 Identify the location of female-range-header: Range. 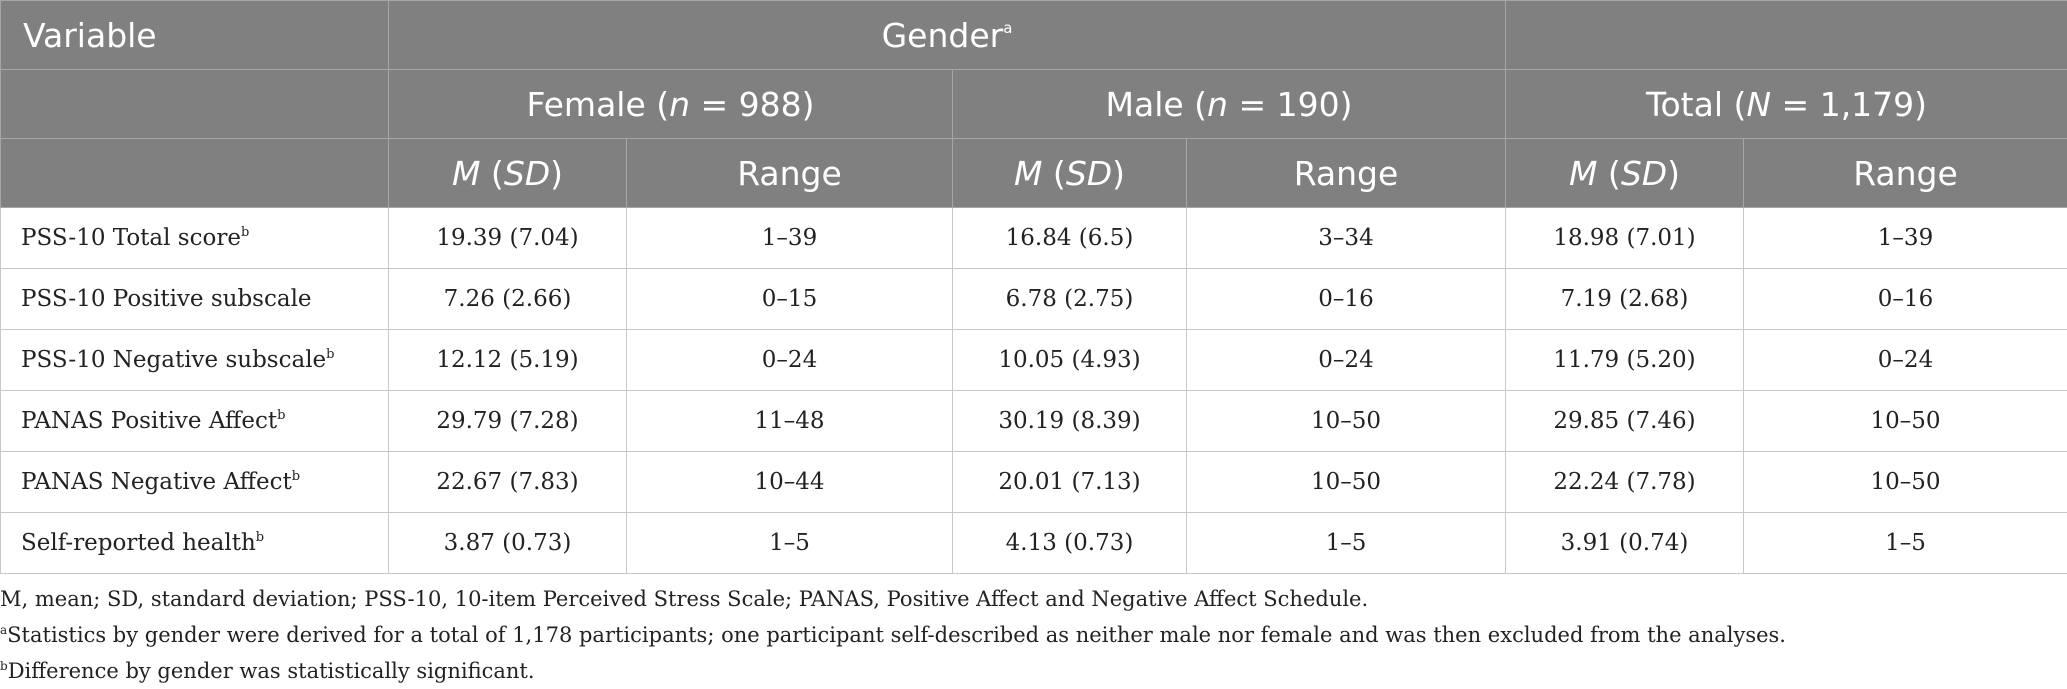
(789, 173).